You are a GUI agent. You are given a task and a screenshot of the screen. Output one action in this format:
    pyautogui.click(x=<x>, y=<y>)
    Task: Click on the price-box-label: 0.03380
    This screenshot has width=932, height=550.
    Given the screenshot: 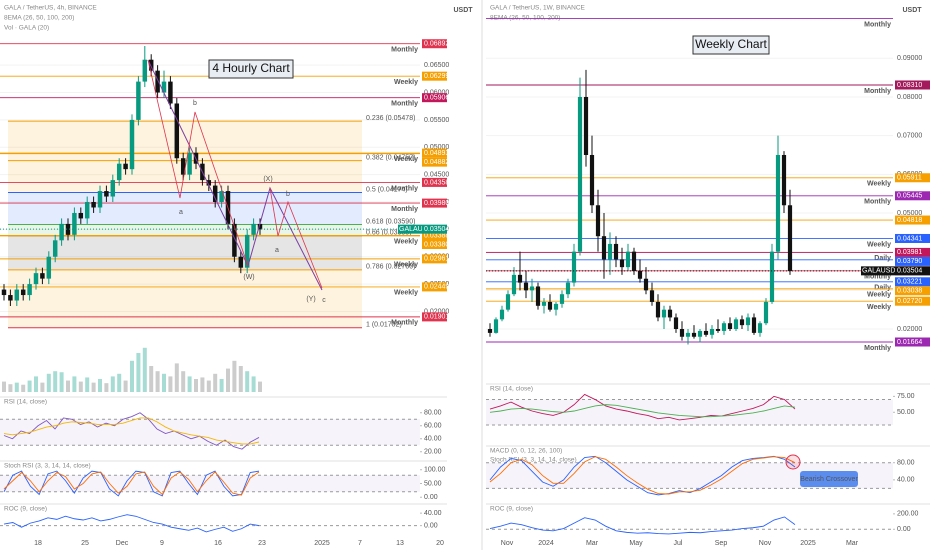 What is the action you would take?
    pyautogui.click(x=436, y=244)
    